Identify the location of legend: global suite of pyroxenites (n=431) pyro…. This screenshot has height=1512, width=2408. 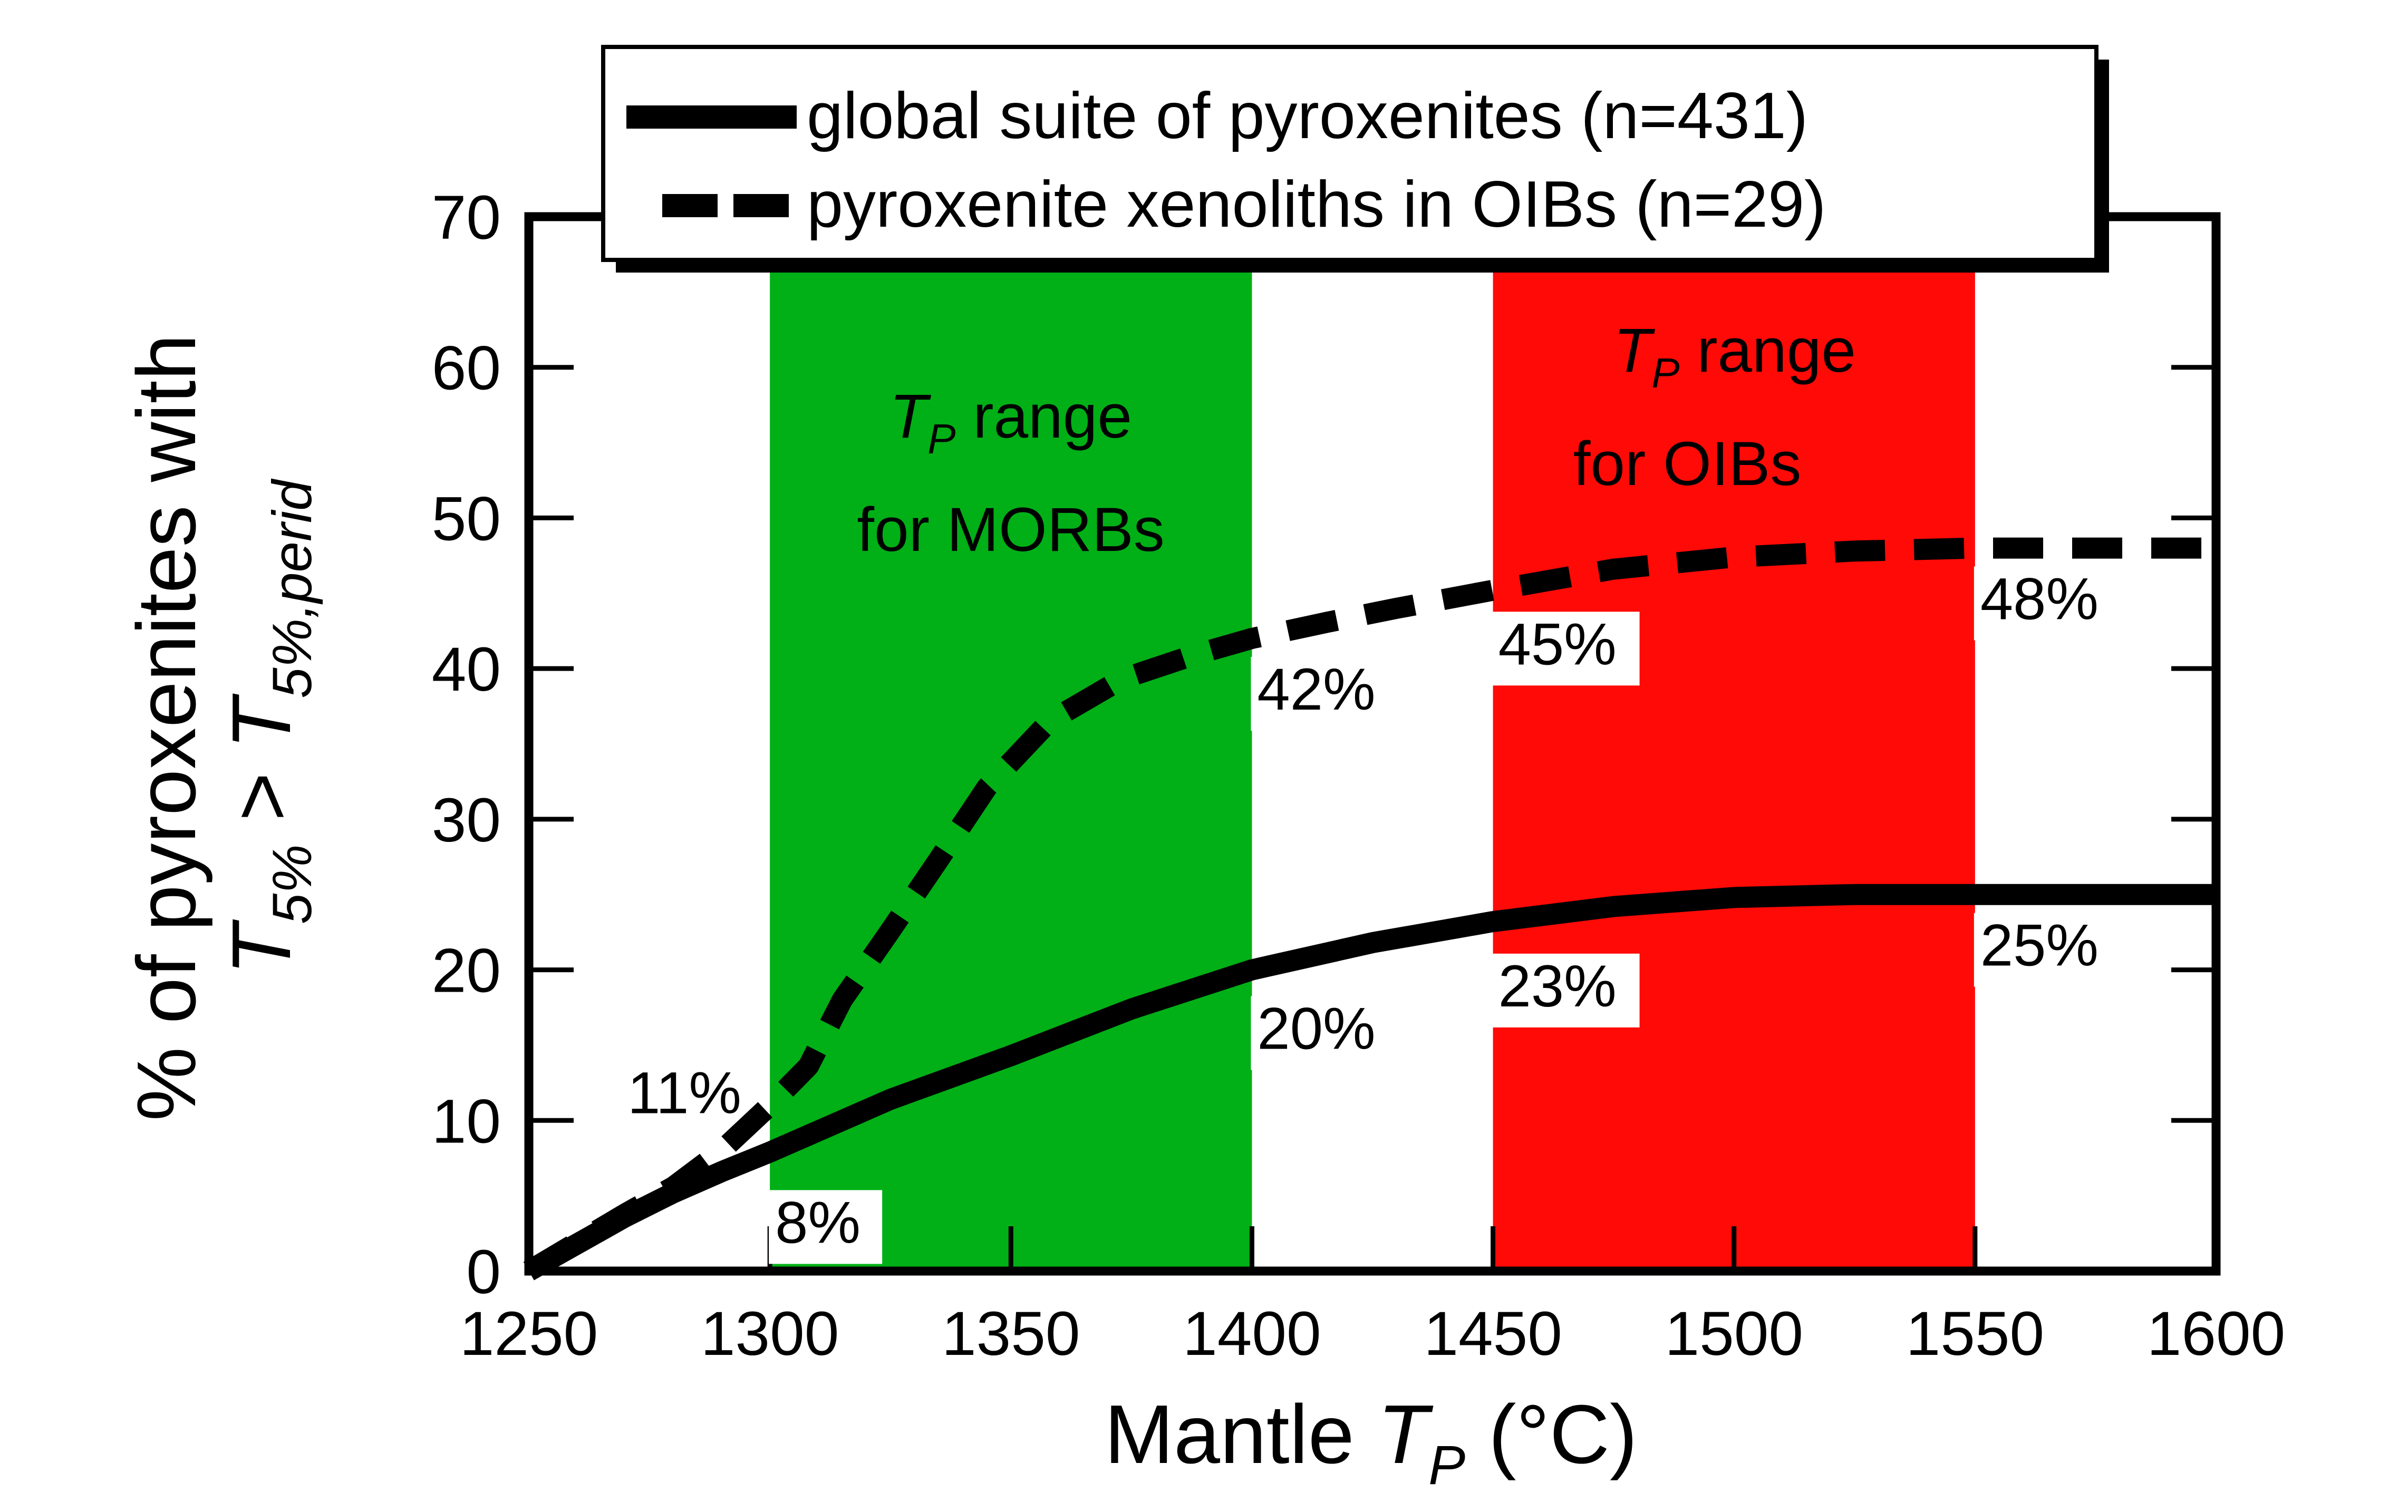
(1355, 159).